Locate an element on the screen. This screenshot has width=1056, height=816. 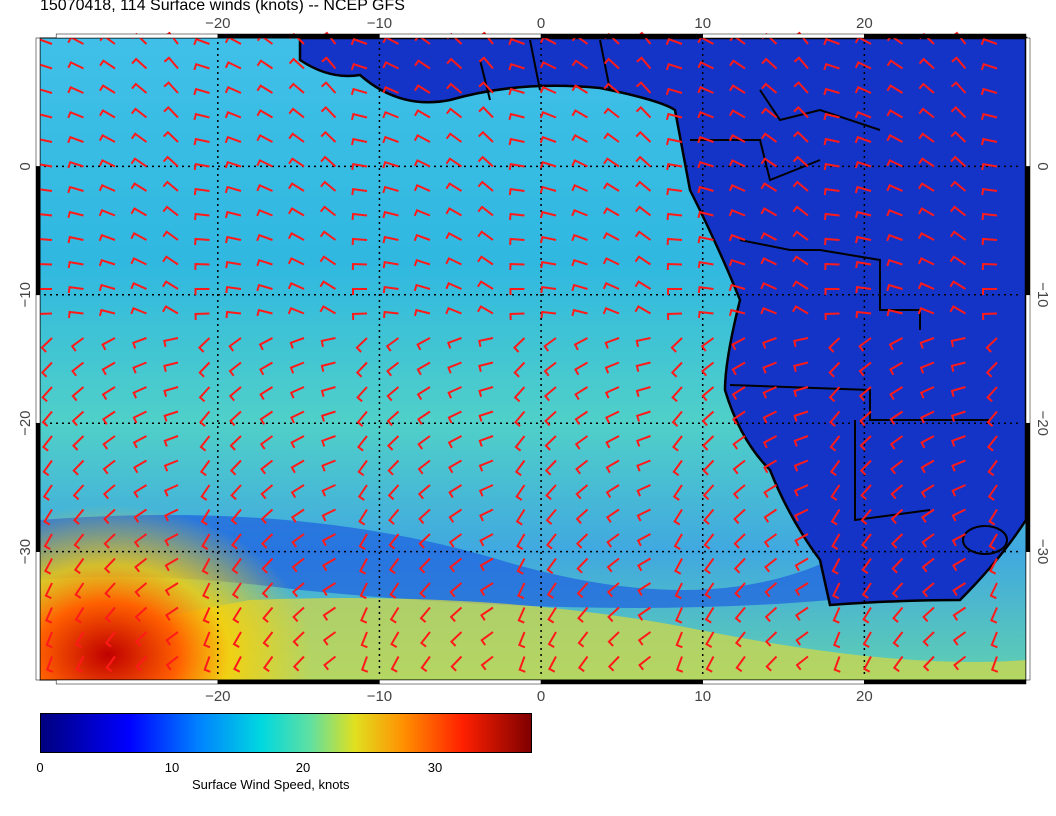
lat-tick-label: −10 is located at coordinates (25, 294).